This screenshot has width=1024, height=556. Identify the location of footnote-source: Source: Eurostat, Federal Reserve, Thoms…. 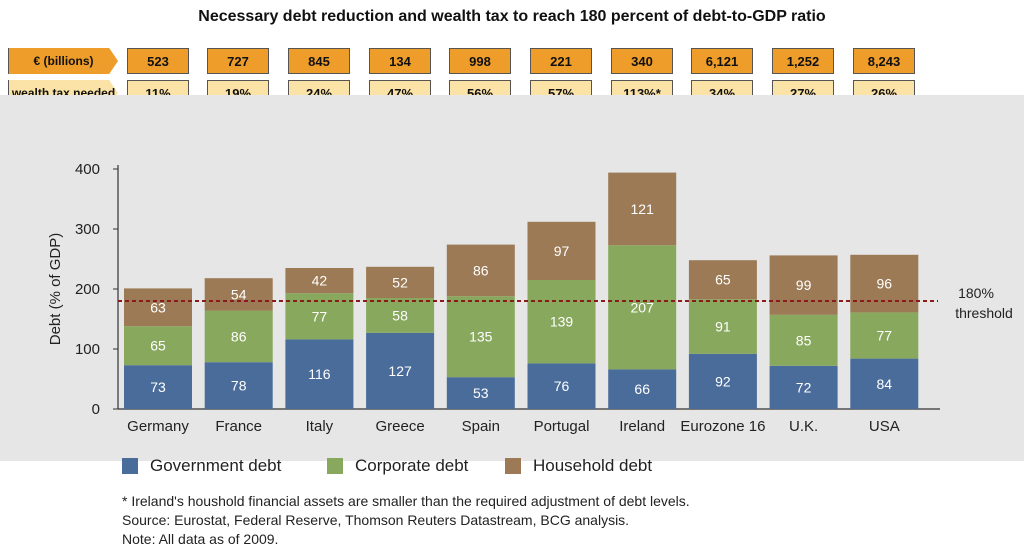
(376, 520).